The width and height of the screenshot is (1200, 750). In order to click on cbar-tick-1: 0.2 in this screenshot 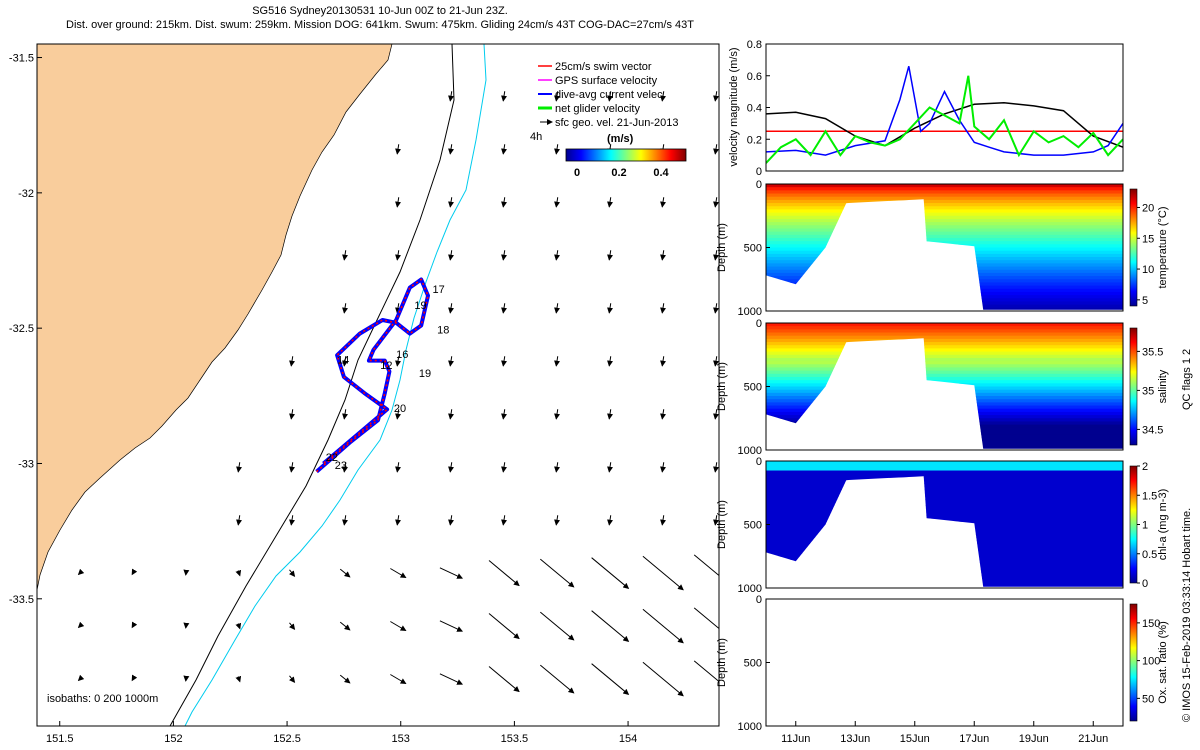, I will do `click(618, 173)`.